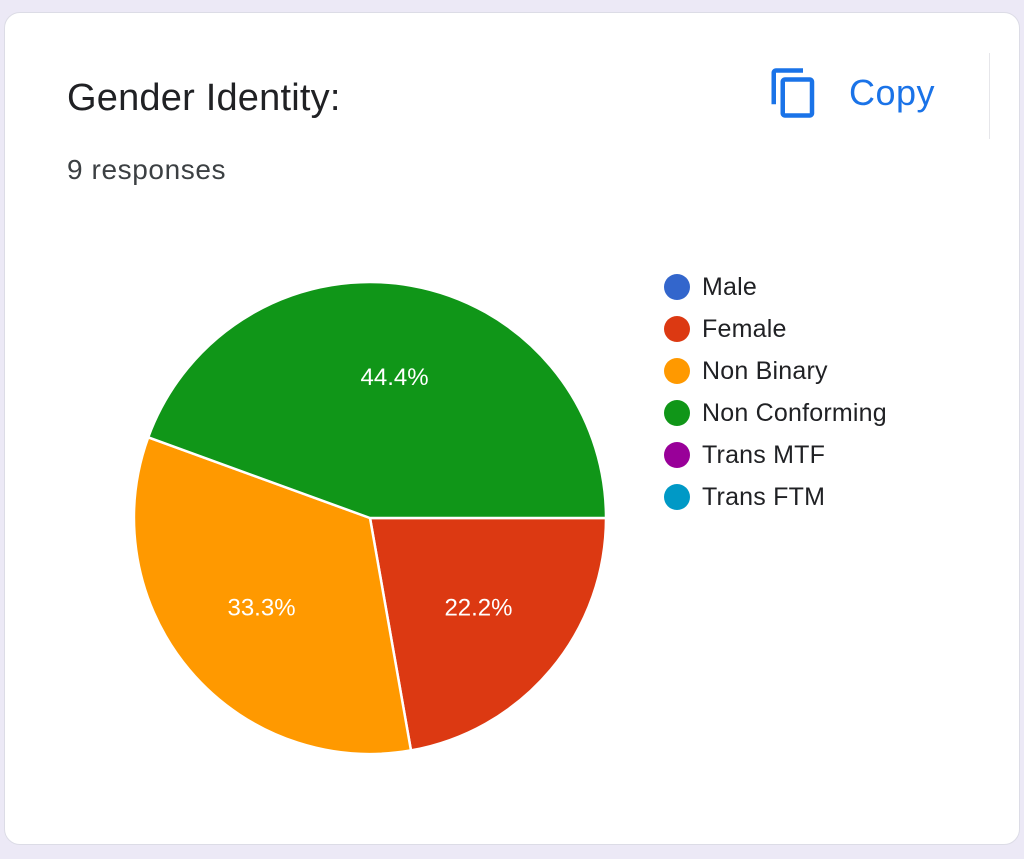 Image resolution: width=1024 pixels, height=859 pixels. Describe the element at coordinates (729, 286) in the screenshot. I see `legend-label: Male` at that location.